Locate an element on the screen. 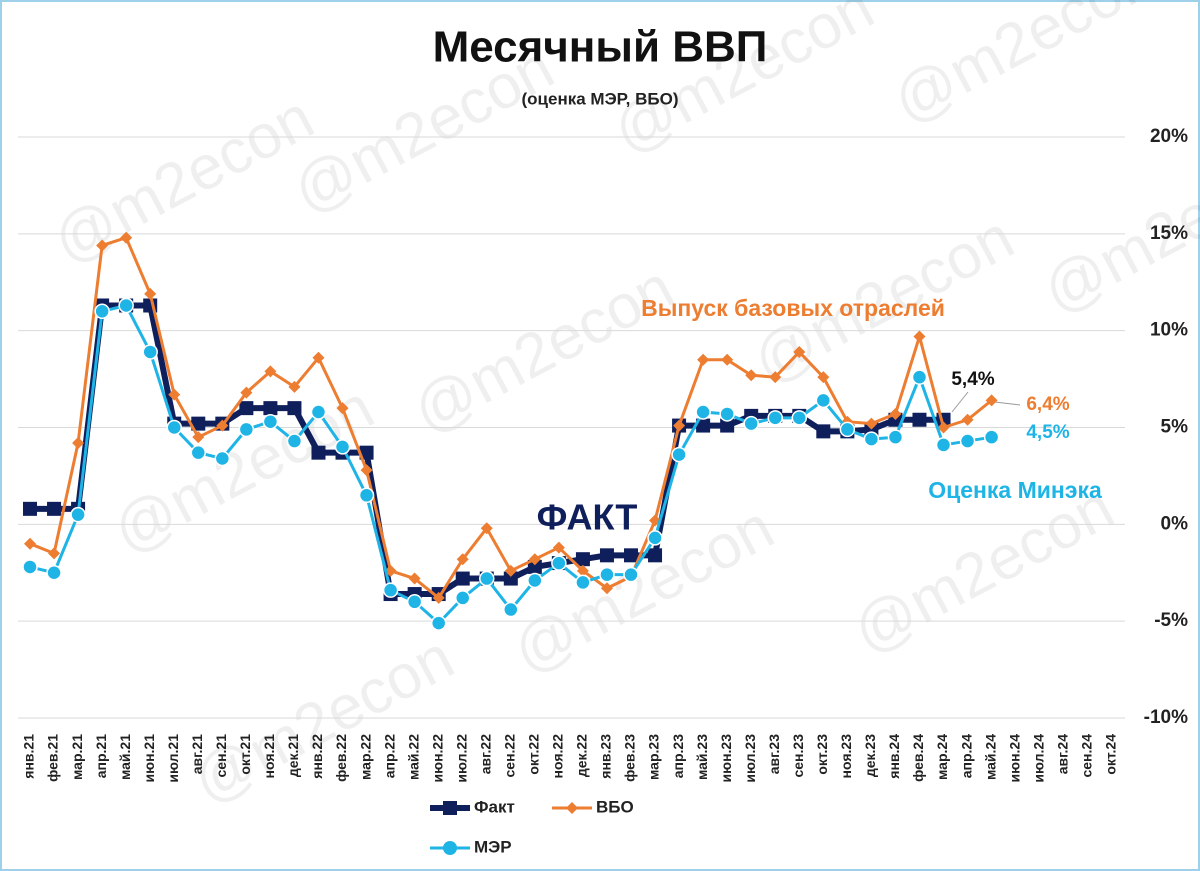  x-tick-label: сен.21 is located at coordinates (221, 756).